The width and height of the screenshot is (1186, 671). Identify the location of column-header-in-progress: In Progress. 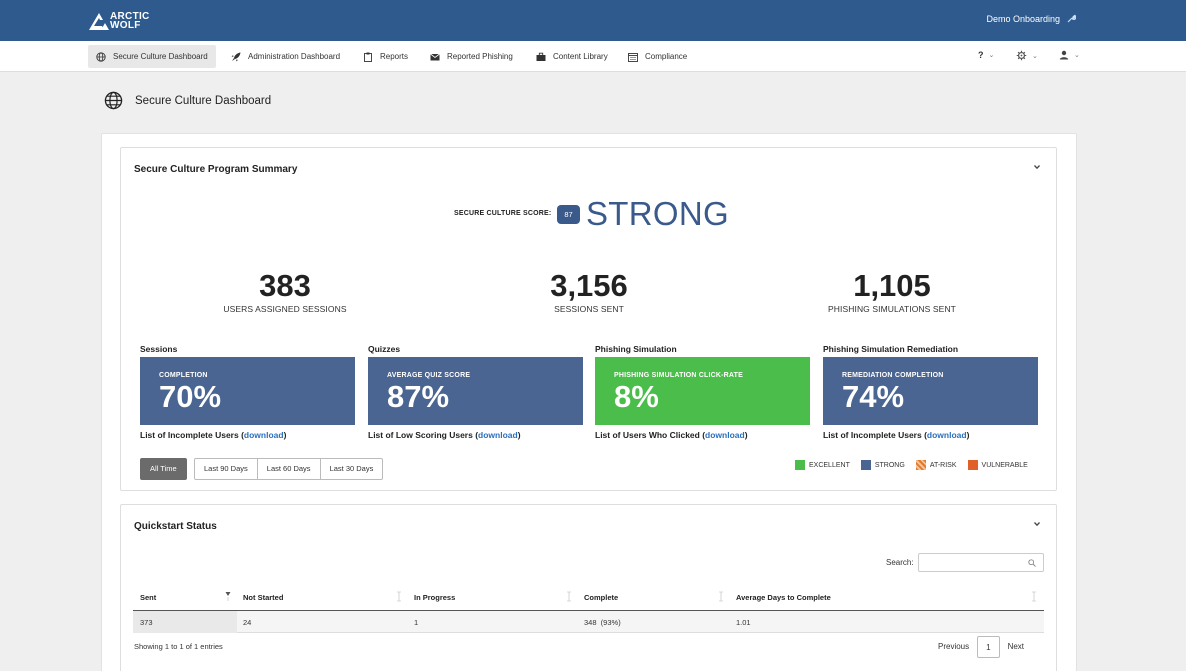
(435, 597).